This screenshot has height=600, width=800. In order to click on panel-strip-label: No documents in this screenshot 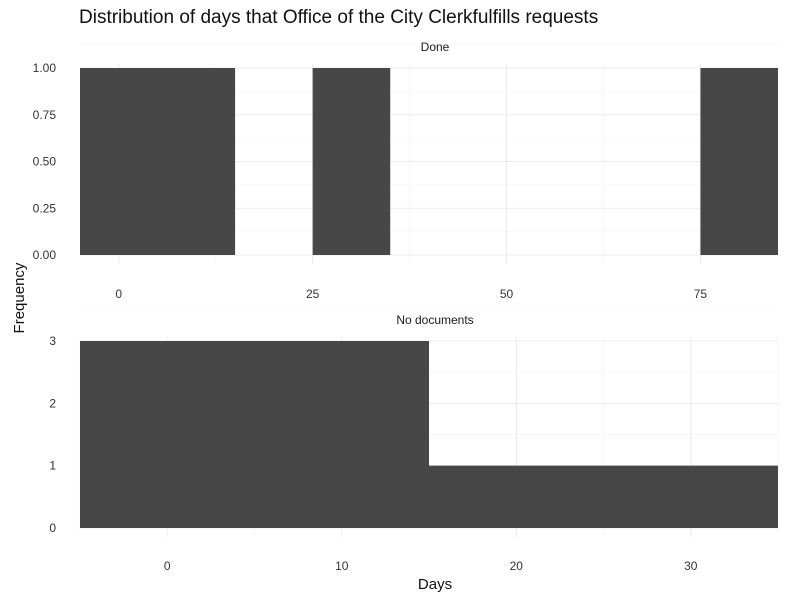, I will do `click(434, 320)`.